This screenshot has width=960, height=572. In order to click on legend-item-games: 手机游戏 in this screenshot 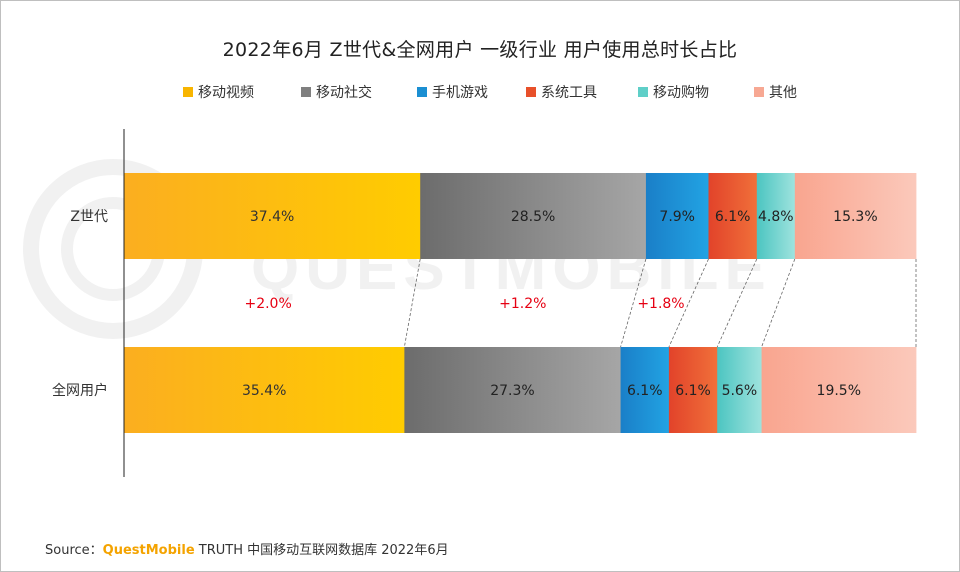, I will do `click(452, 92)`.